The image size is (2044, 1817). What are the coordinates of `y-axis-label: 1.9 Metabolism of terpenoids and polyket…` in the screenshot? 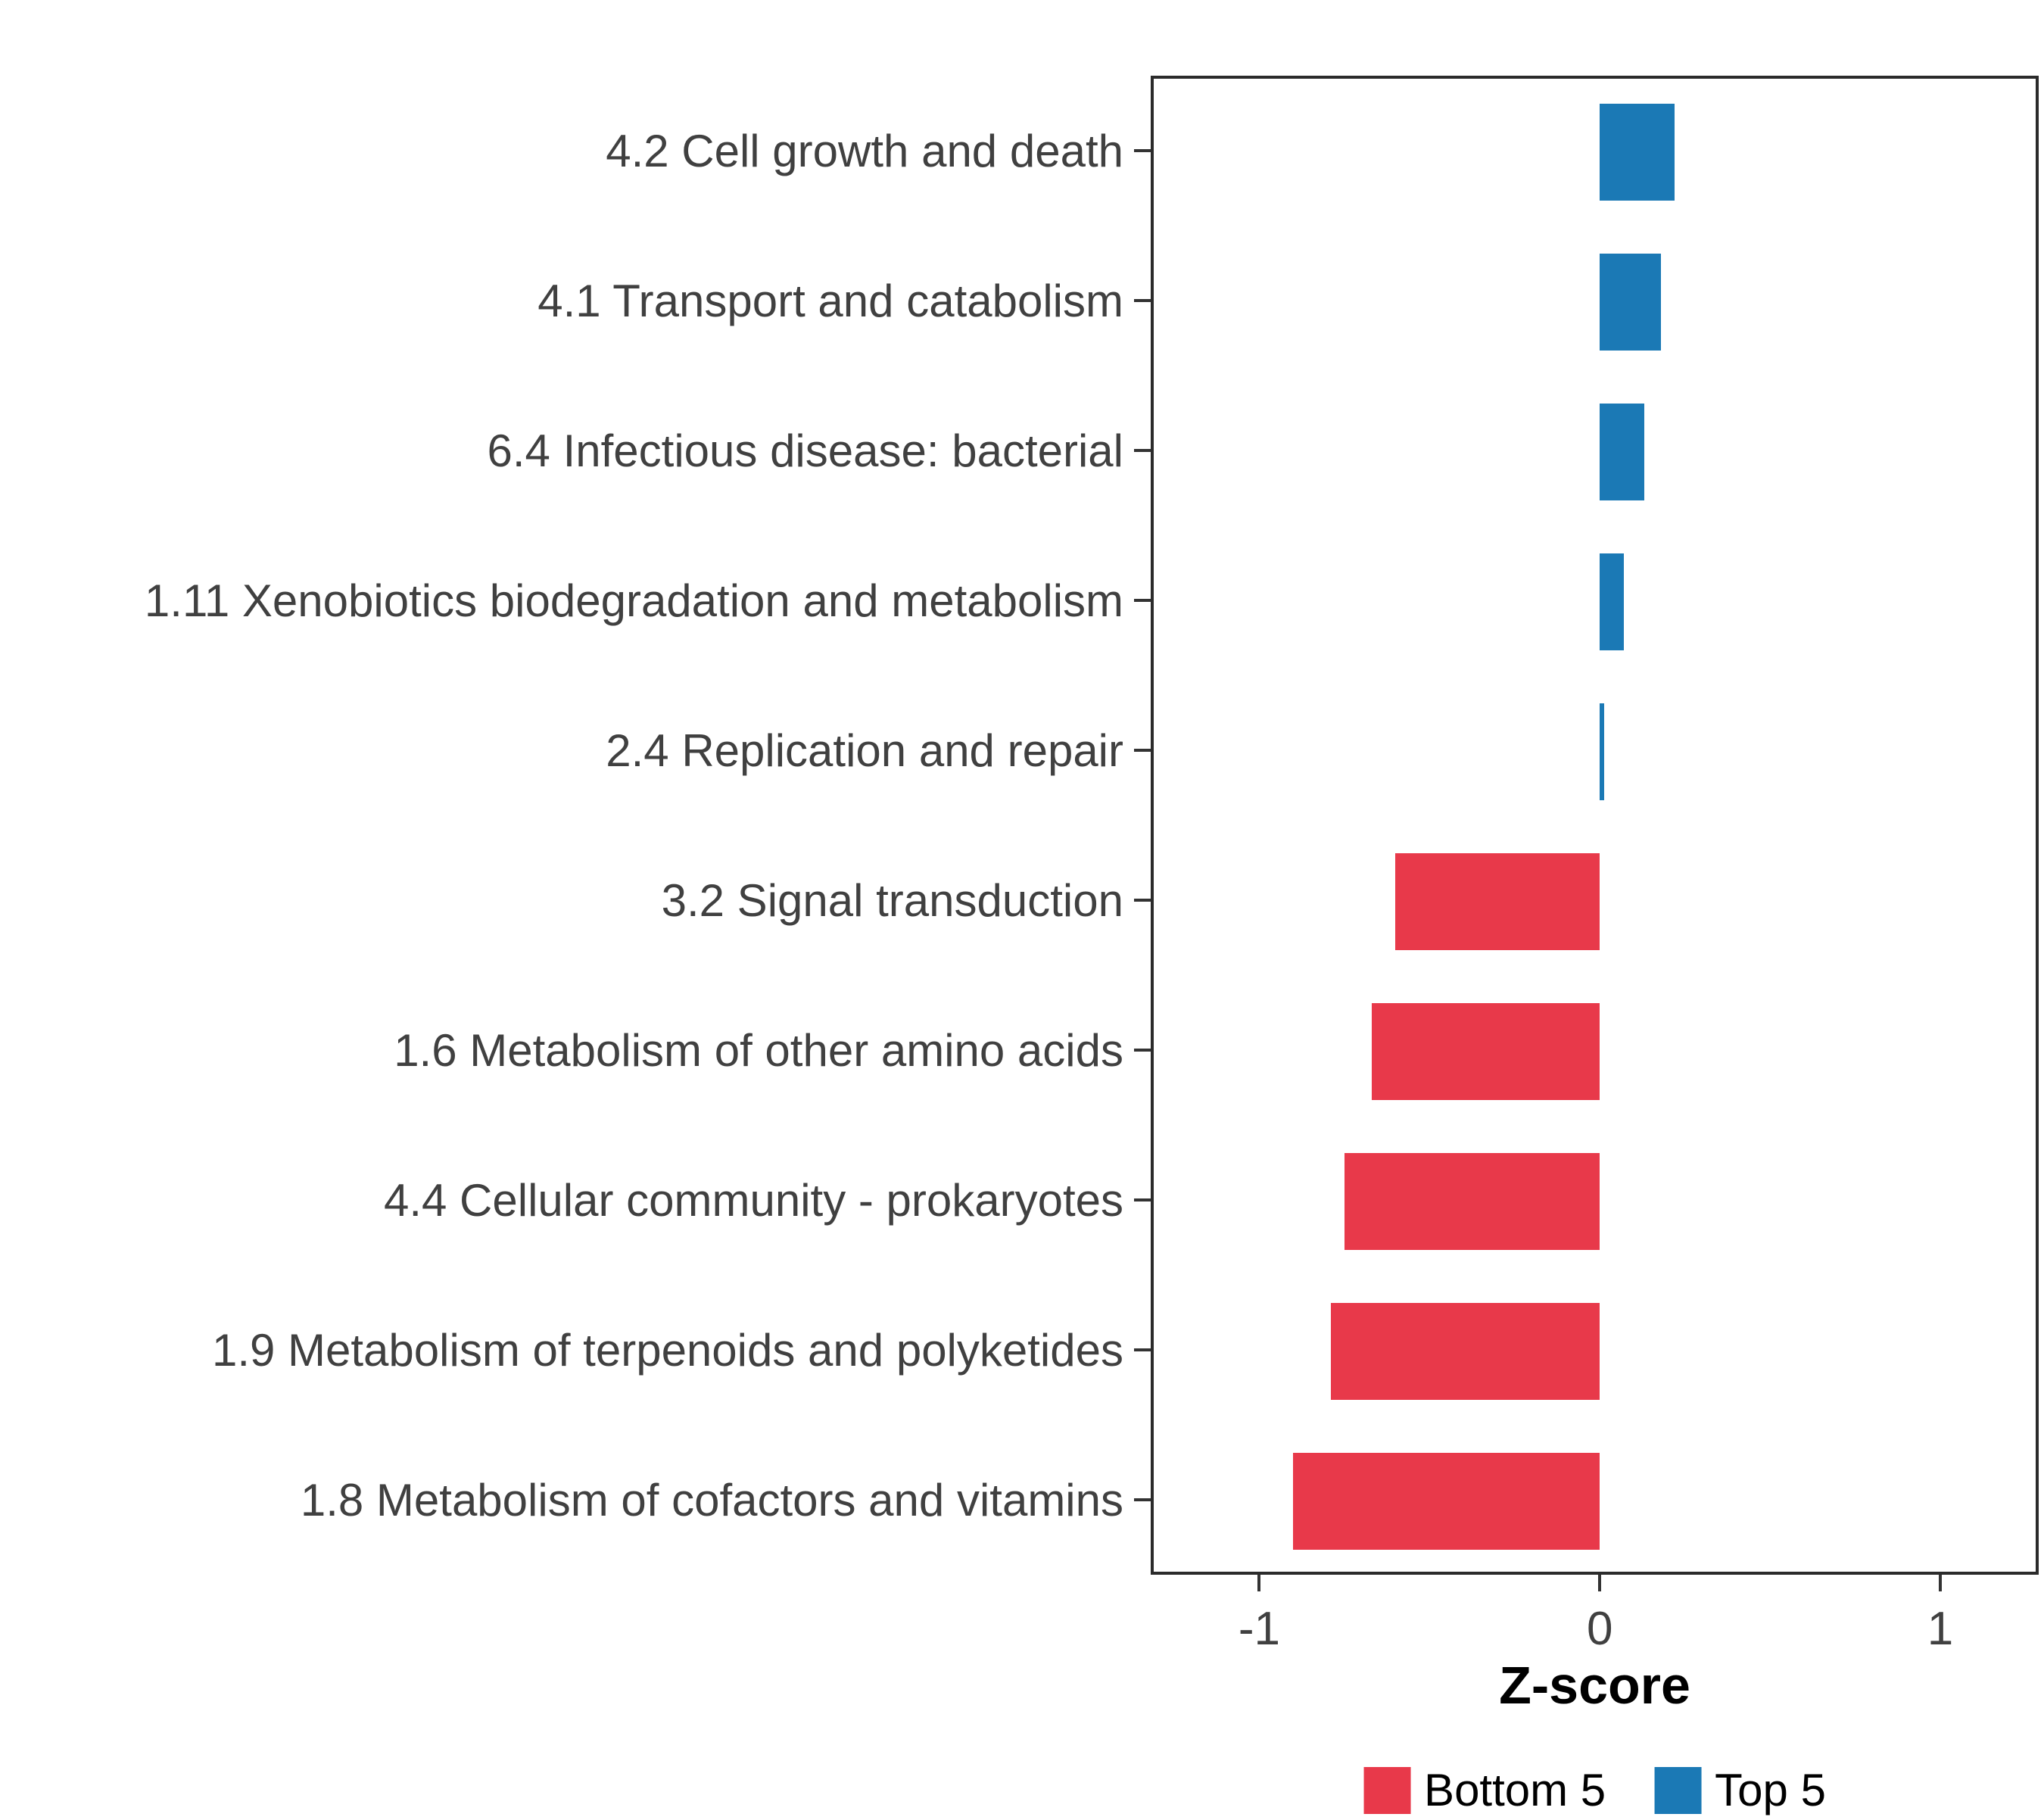 It's located at (667, 1350).